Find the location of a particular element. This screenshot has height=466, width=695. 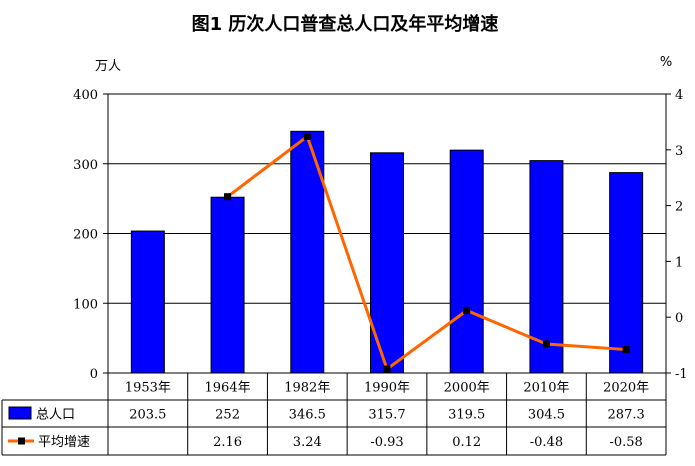

chart-title: 图1 历次人口普查总人口及年平均增速 is located at coordinates (345, 24).